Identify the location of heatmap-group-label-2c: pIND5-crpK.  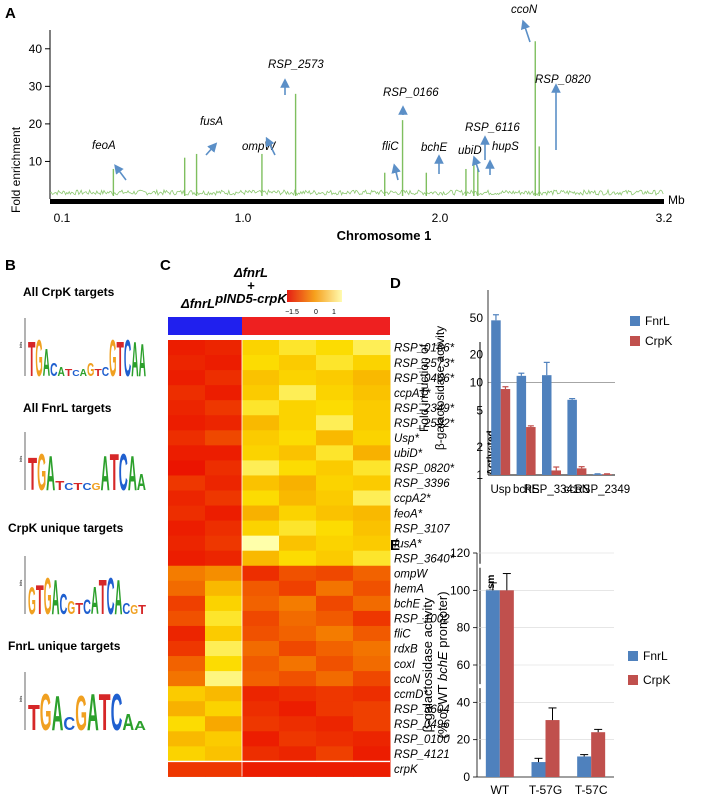
(251, 298).